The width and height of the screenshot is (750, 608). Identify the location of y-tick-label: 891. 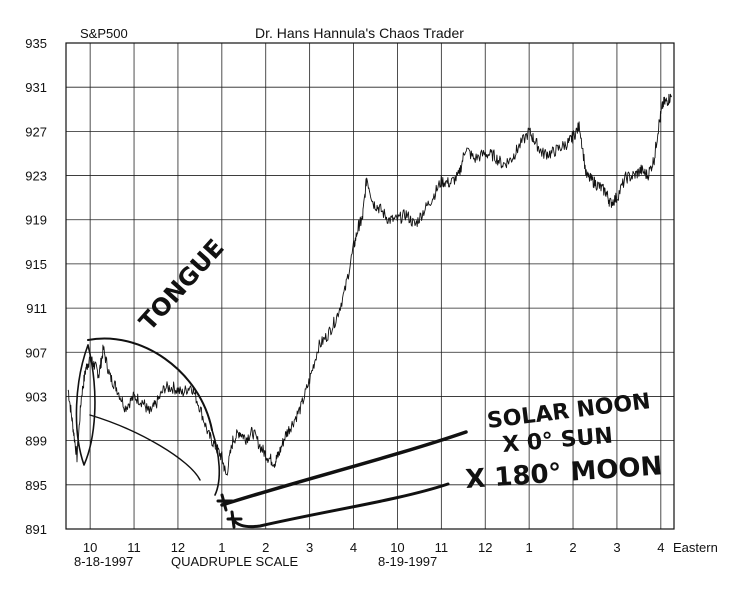
(36, 529).